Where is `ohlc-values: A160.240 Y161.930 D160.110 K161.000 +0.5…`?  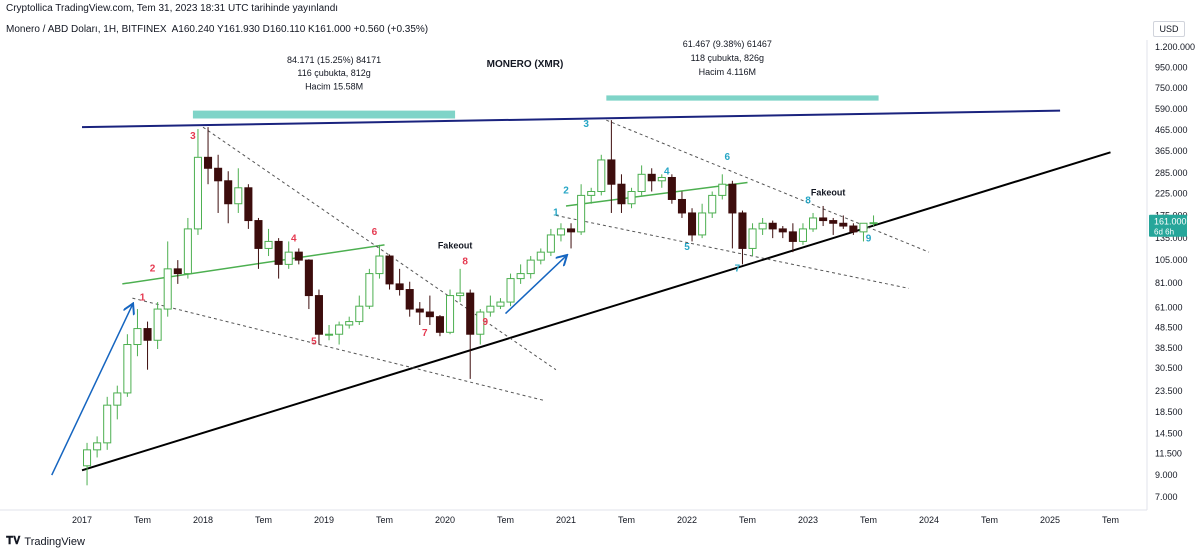 ohlc-values: A160.240 Y161.930 D160.110 K161.000 +0.5… is located at coordinates (300, 29).